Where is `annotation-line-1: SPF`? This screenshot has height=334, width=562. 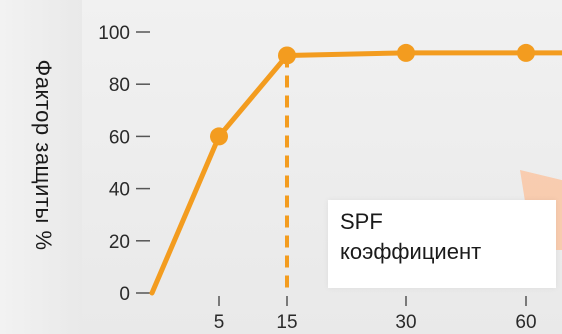
annotation-line-1: SPF is located at coordinates (361, 221).